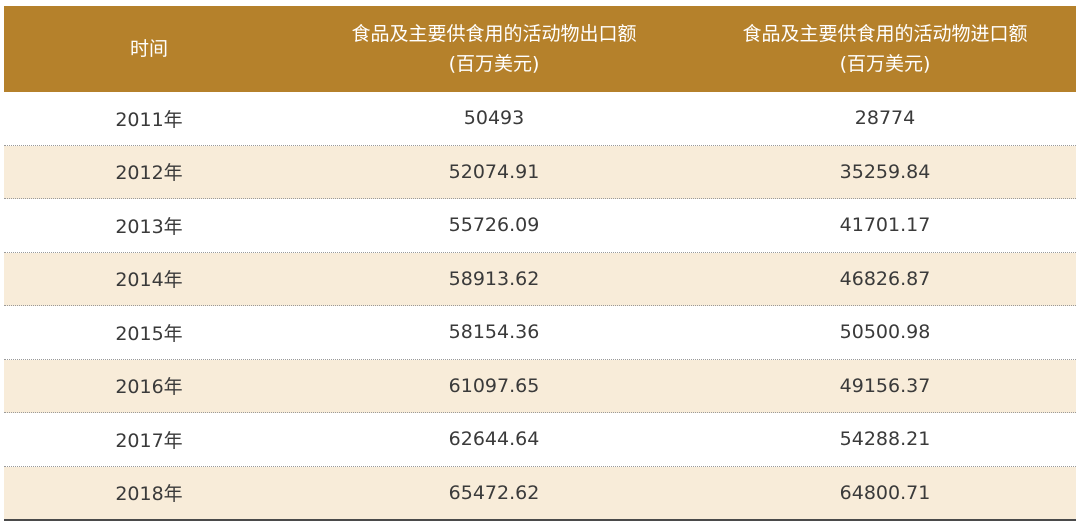 Image resolution: width=1080 pixels, height=532 pixels. Describe the element at coordinates (149, 494) in the screenshot. I see `cell-year: 2018年` at that location.